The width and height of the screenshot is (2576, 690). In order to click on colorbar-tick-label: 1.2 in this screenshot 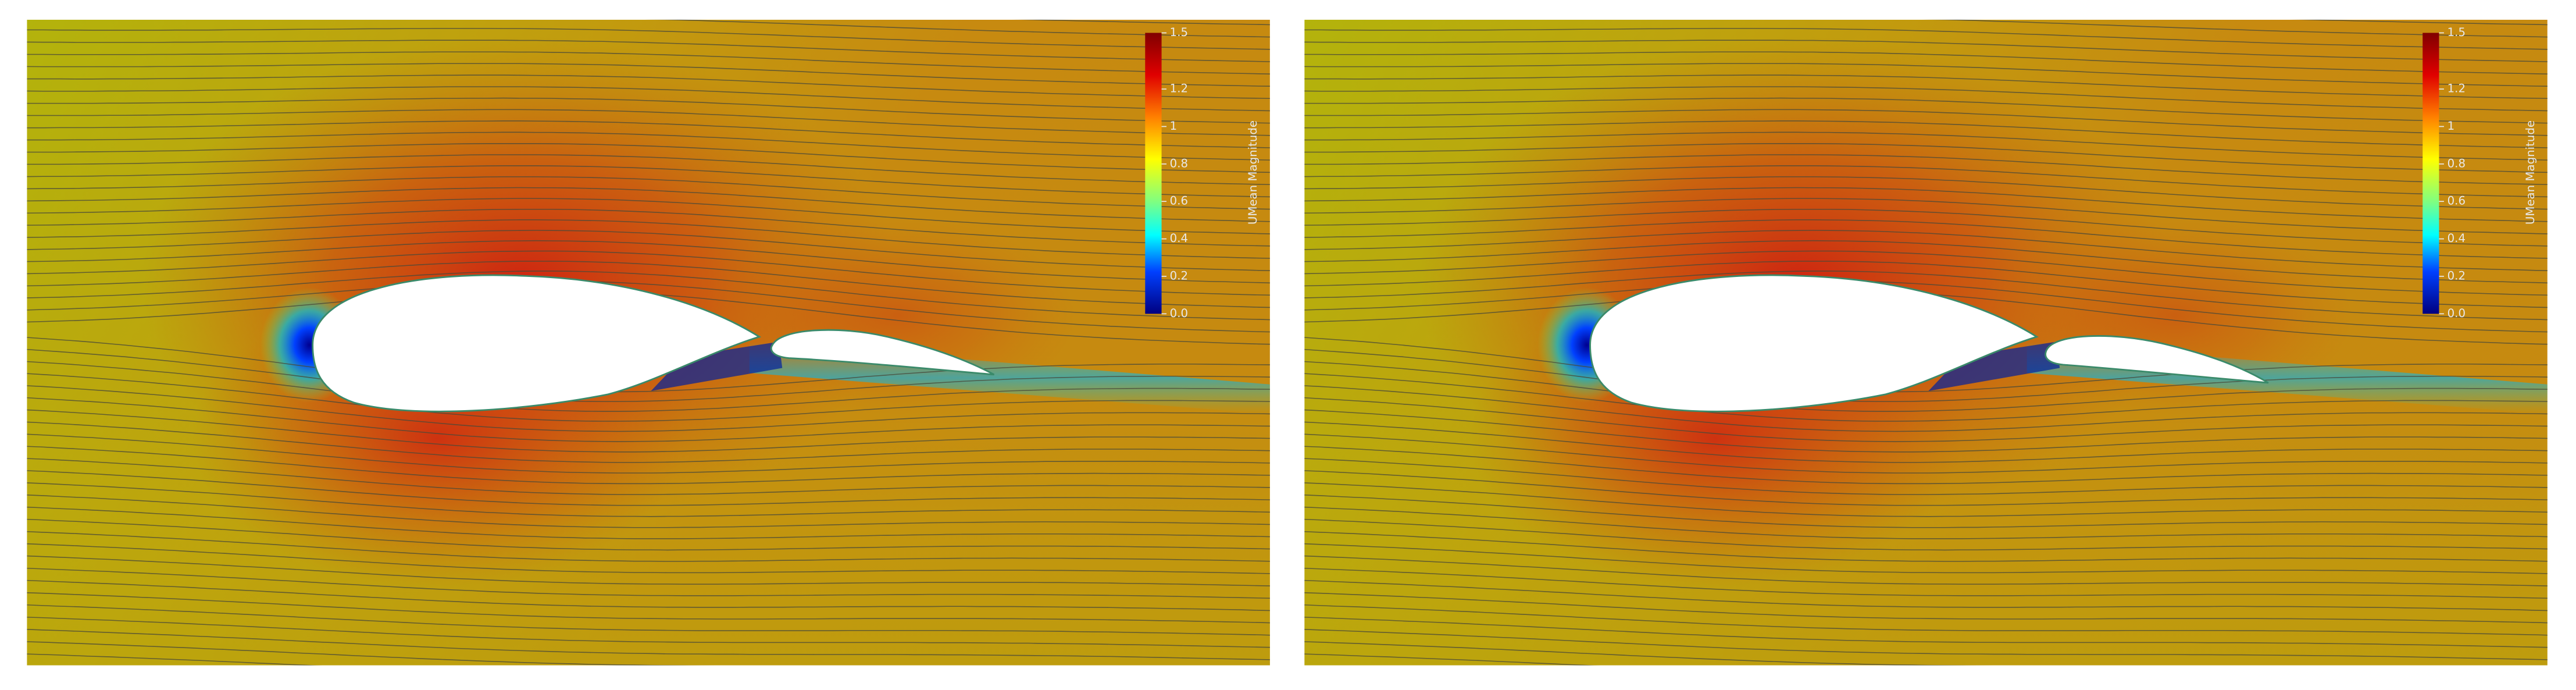, I will do `click(1179, 88)`.